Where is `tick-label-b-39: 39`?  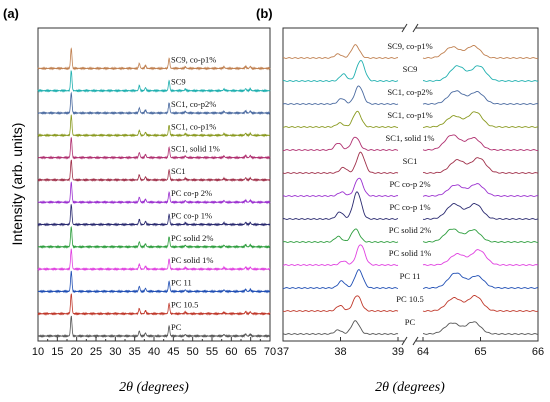
tick-label-b-39: 39 is located at coordinates (398, 352).